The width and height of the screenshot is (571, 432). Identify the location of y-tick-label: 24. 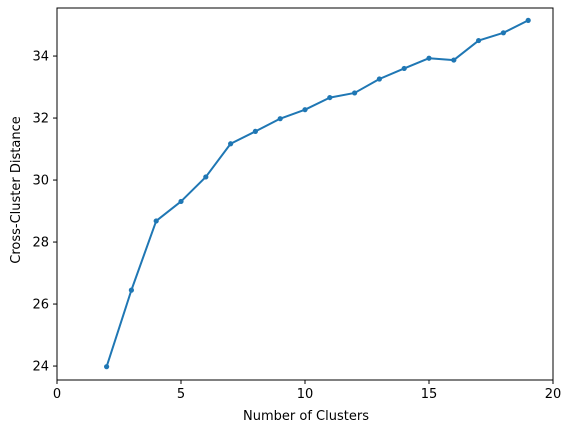
(40, 367).